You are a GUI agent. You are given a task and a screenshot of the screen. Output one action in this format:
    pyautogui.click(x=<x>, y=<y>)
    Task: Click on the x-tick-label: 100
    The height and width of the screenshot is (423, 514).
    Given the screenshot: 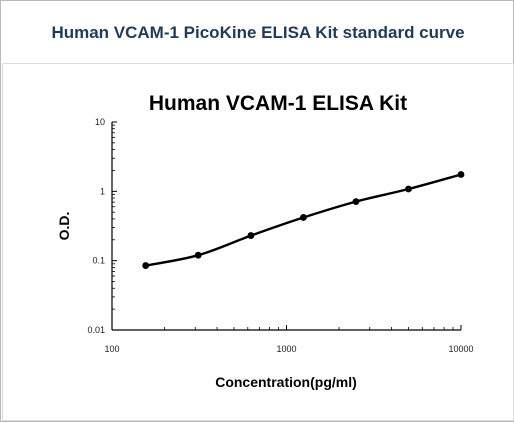 What is the action you would take?
    pyautogui.click(x=111, y=349)
    